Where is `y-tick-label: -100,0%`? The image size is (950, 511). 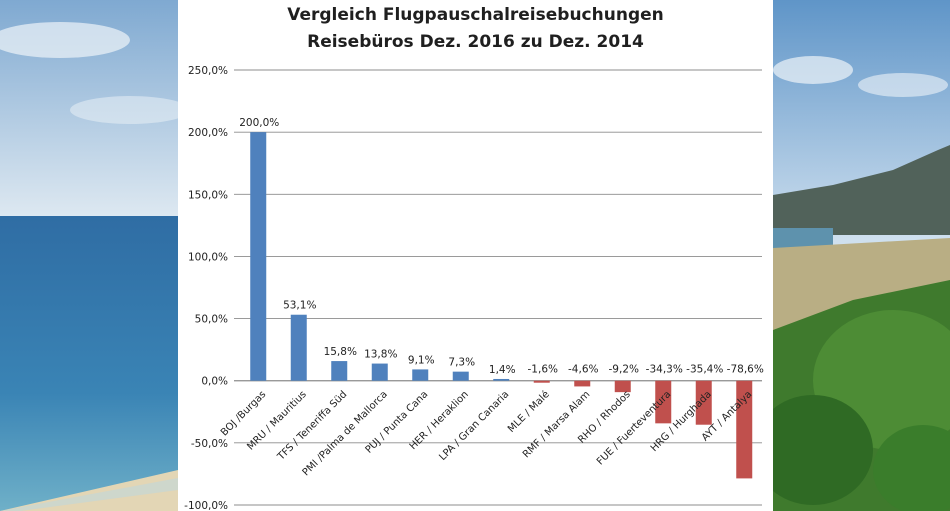
y-tick-label: -100,0% is located at coordinates (206, 505).